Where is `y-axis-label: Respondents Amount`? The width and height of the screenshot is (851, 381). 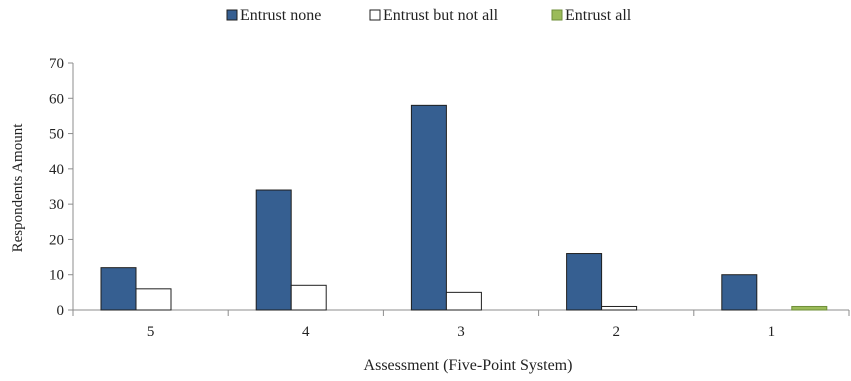
y-axis-label: Respondents Amount is located at coordinates (18, 188).